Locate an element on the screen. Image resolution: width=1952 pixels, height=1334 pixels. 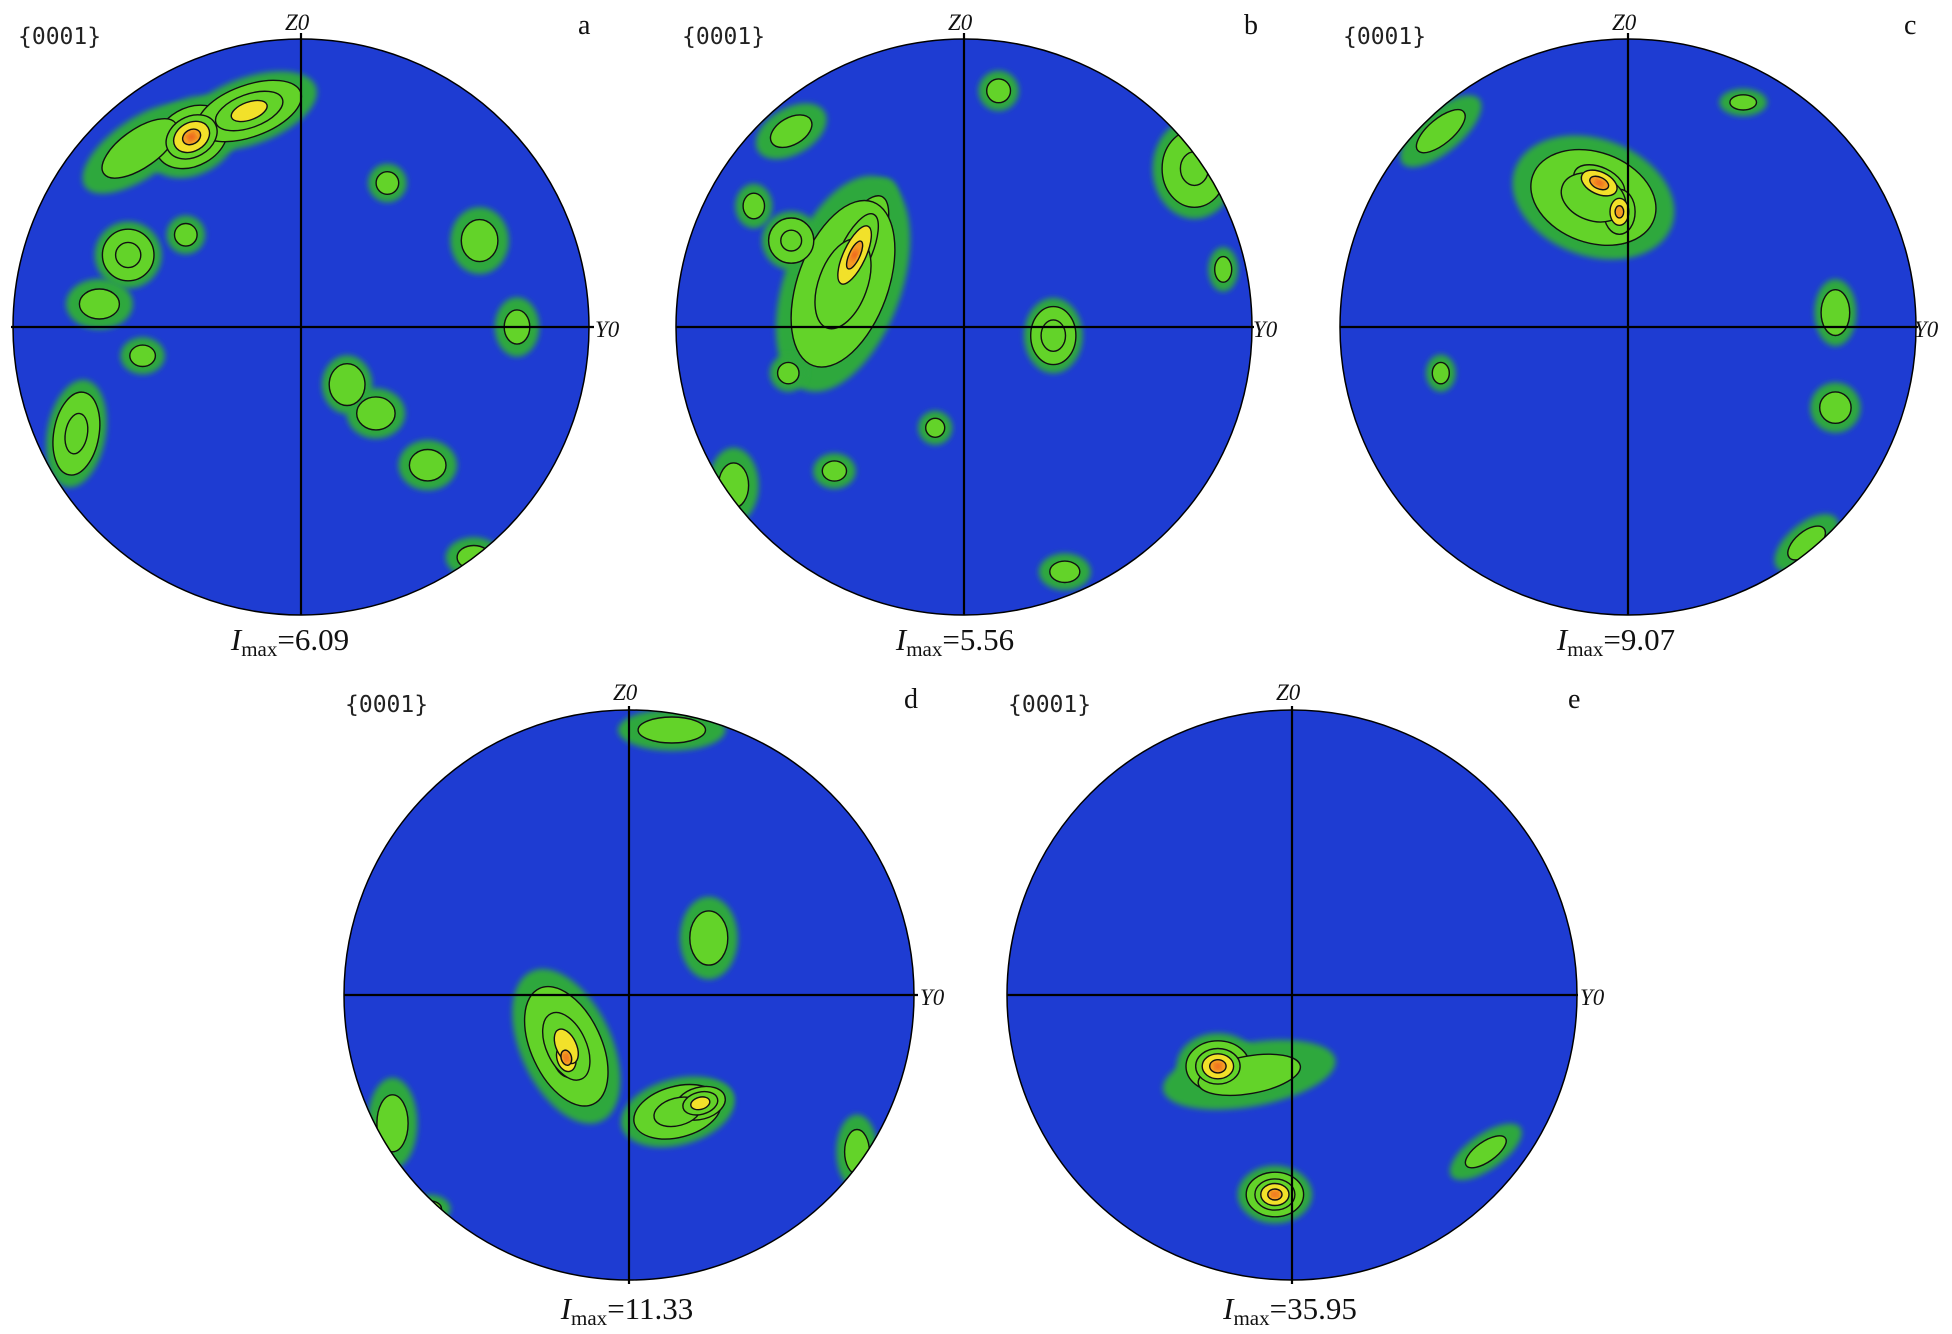
panel-letter: e is located at coordinates (1574, 699).